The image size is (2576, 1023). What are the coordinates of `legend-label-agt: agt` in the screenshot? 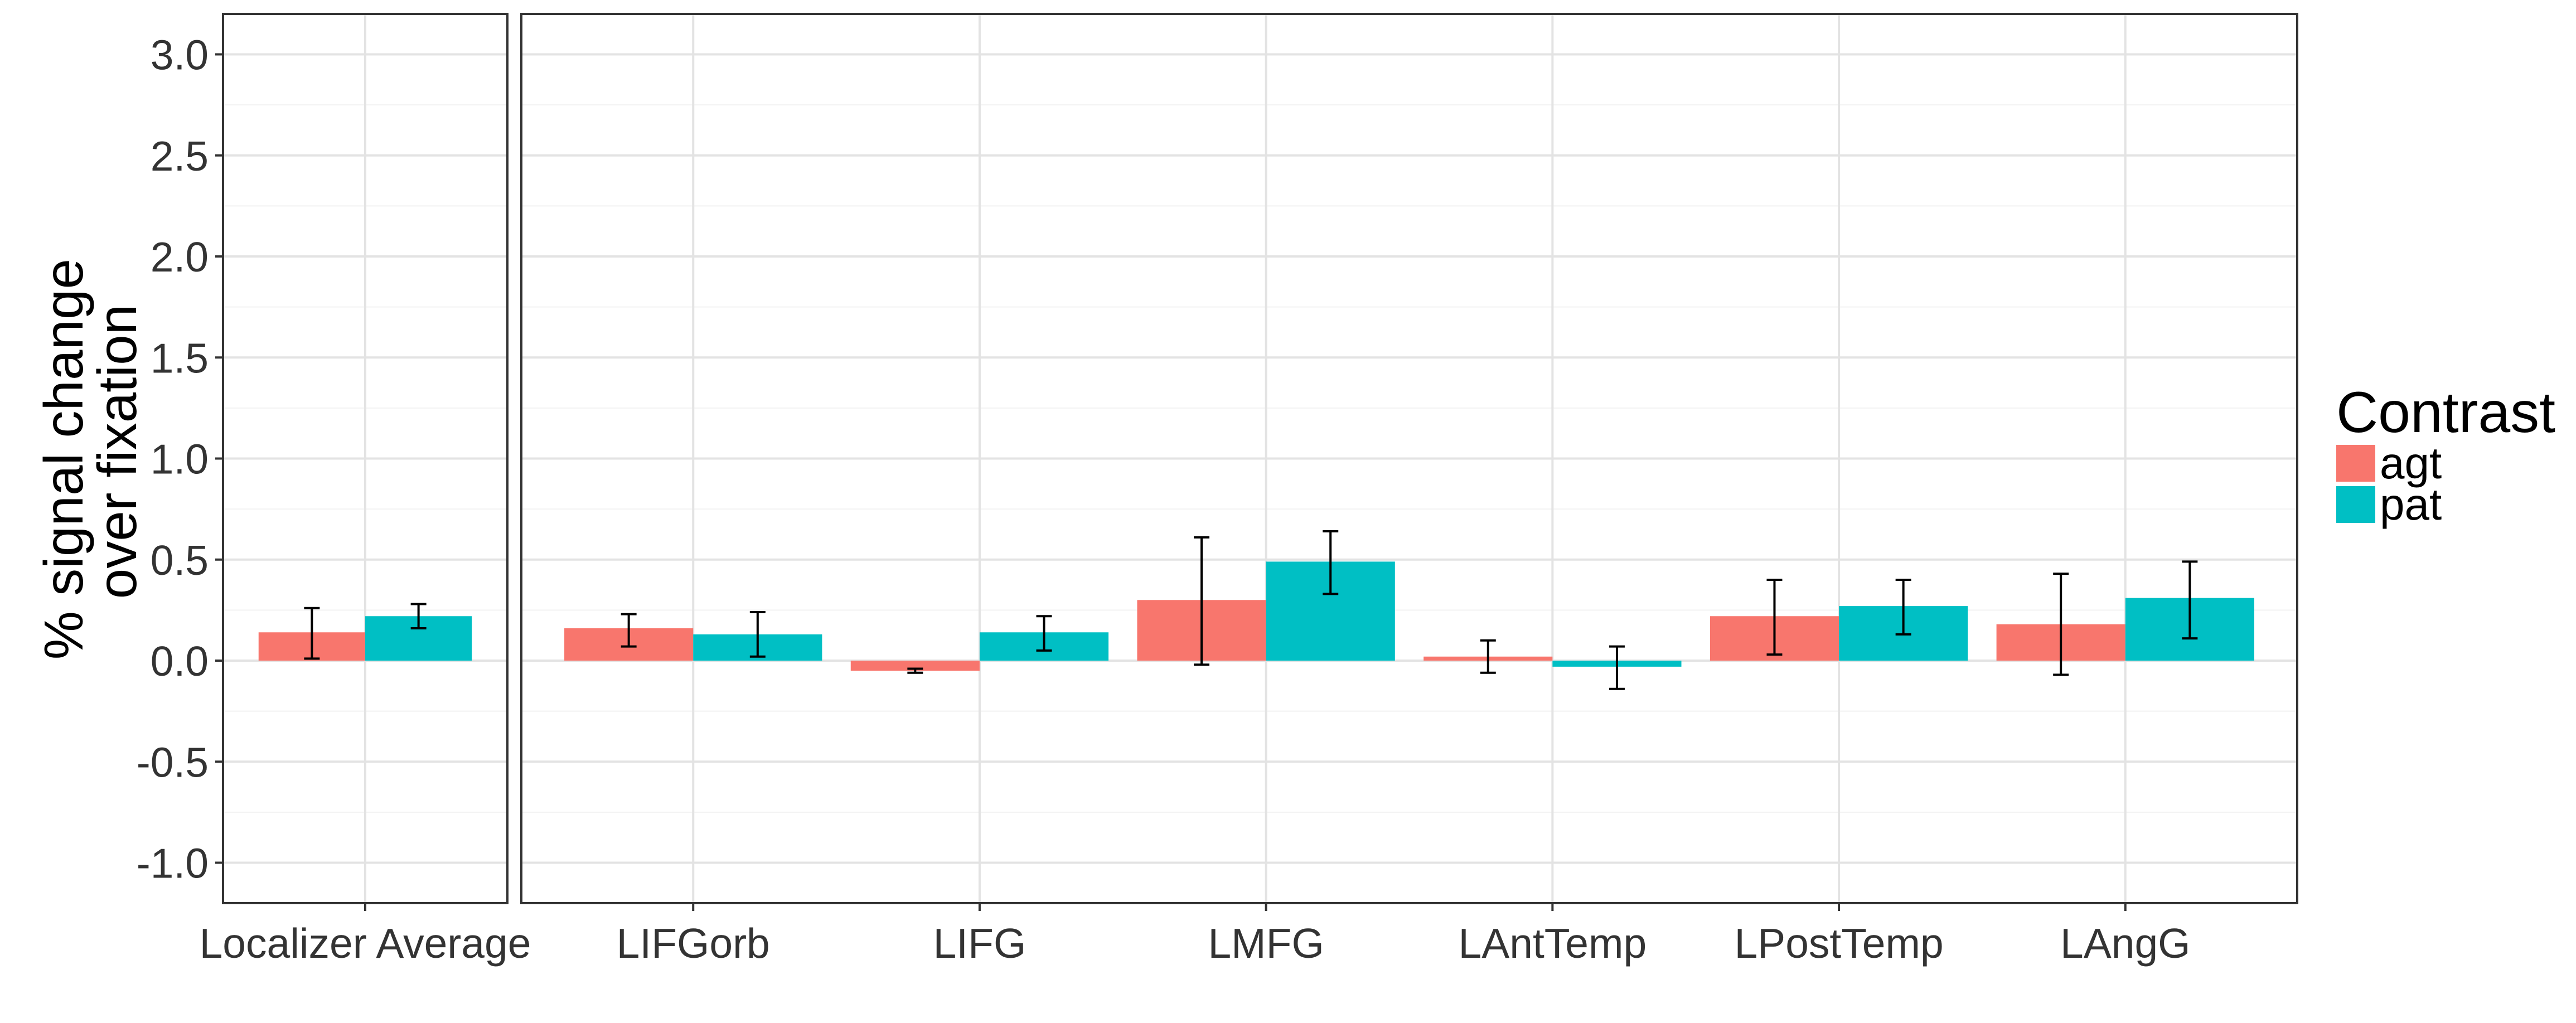 It's located at (2411, 463).